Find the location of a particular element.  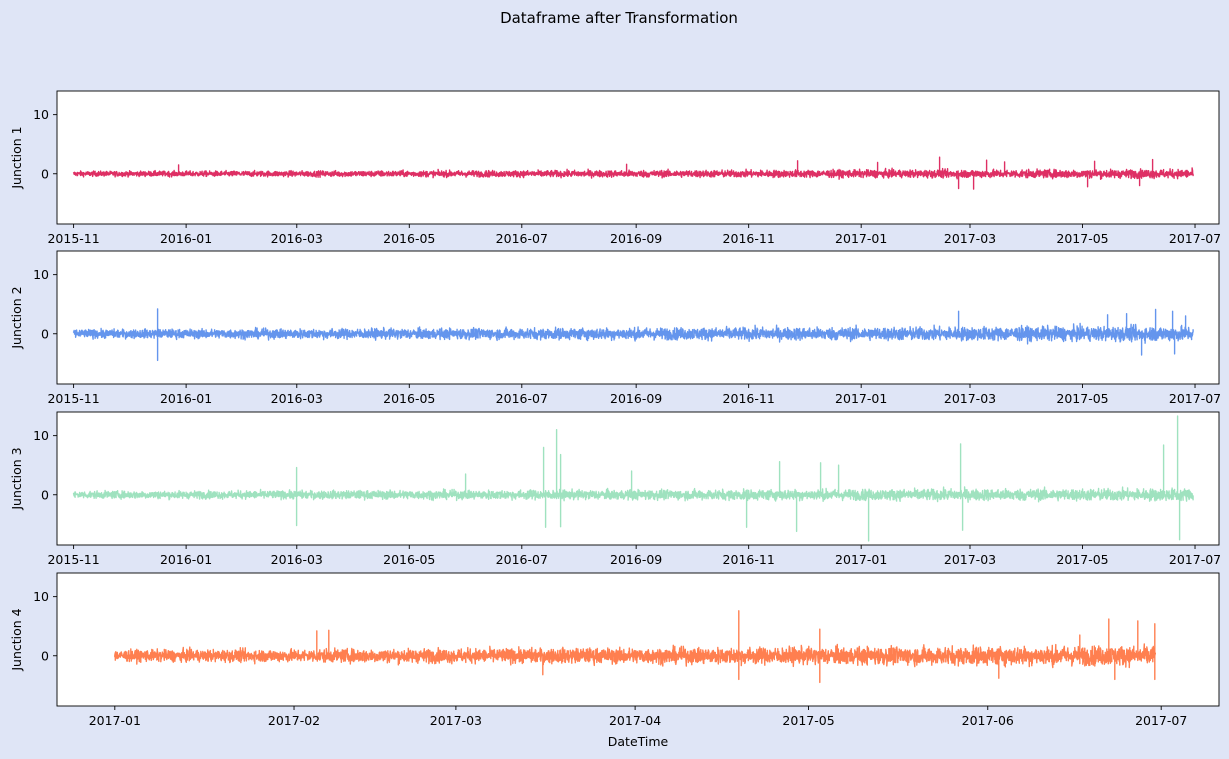

y-axis-label: Junction 1 is located at coordinates (16, 157).